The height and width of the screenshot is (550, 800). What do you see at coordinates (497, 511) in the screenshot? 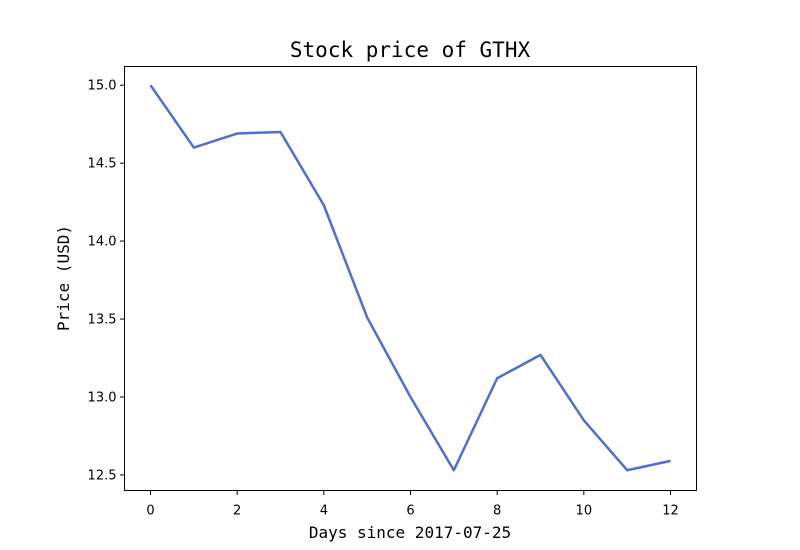
I see `x-tick-label: 8` at bounding box center [497, 511].